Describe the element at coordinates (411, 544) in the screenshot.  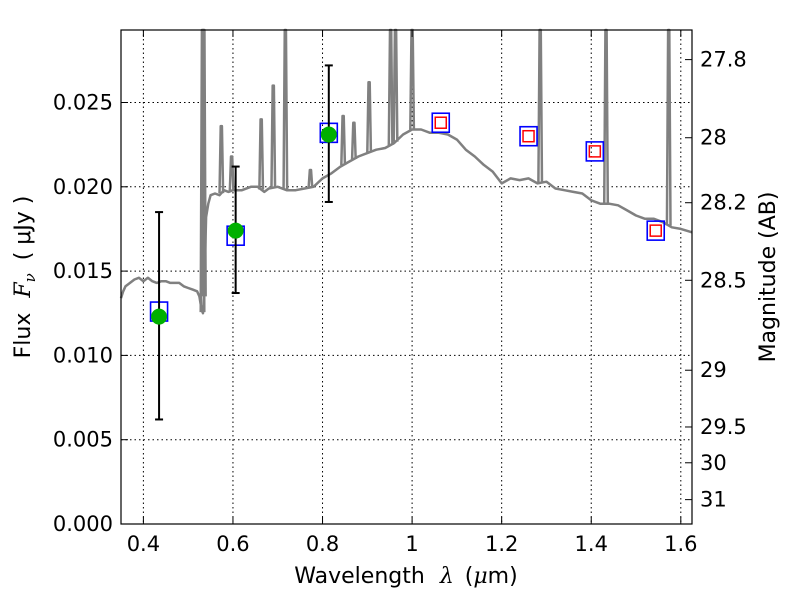
I see `x-tick-label: 1` at that location.